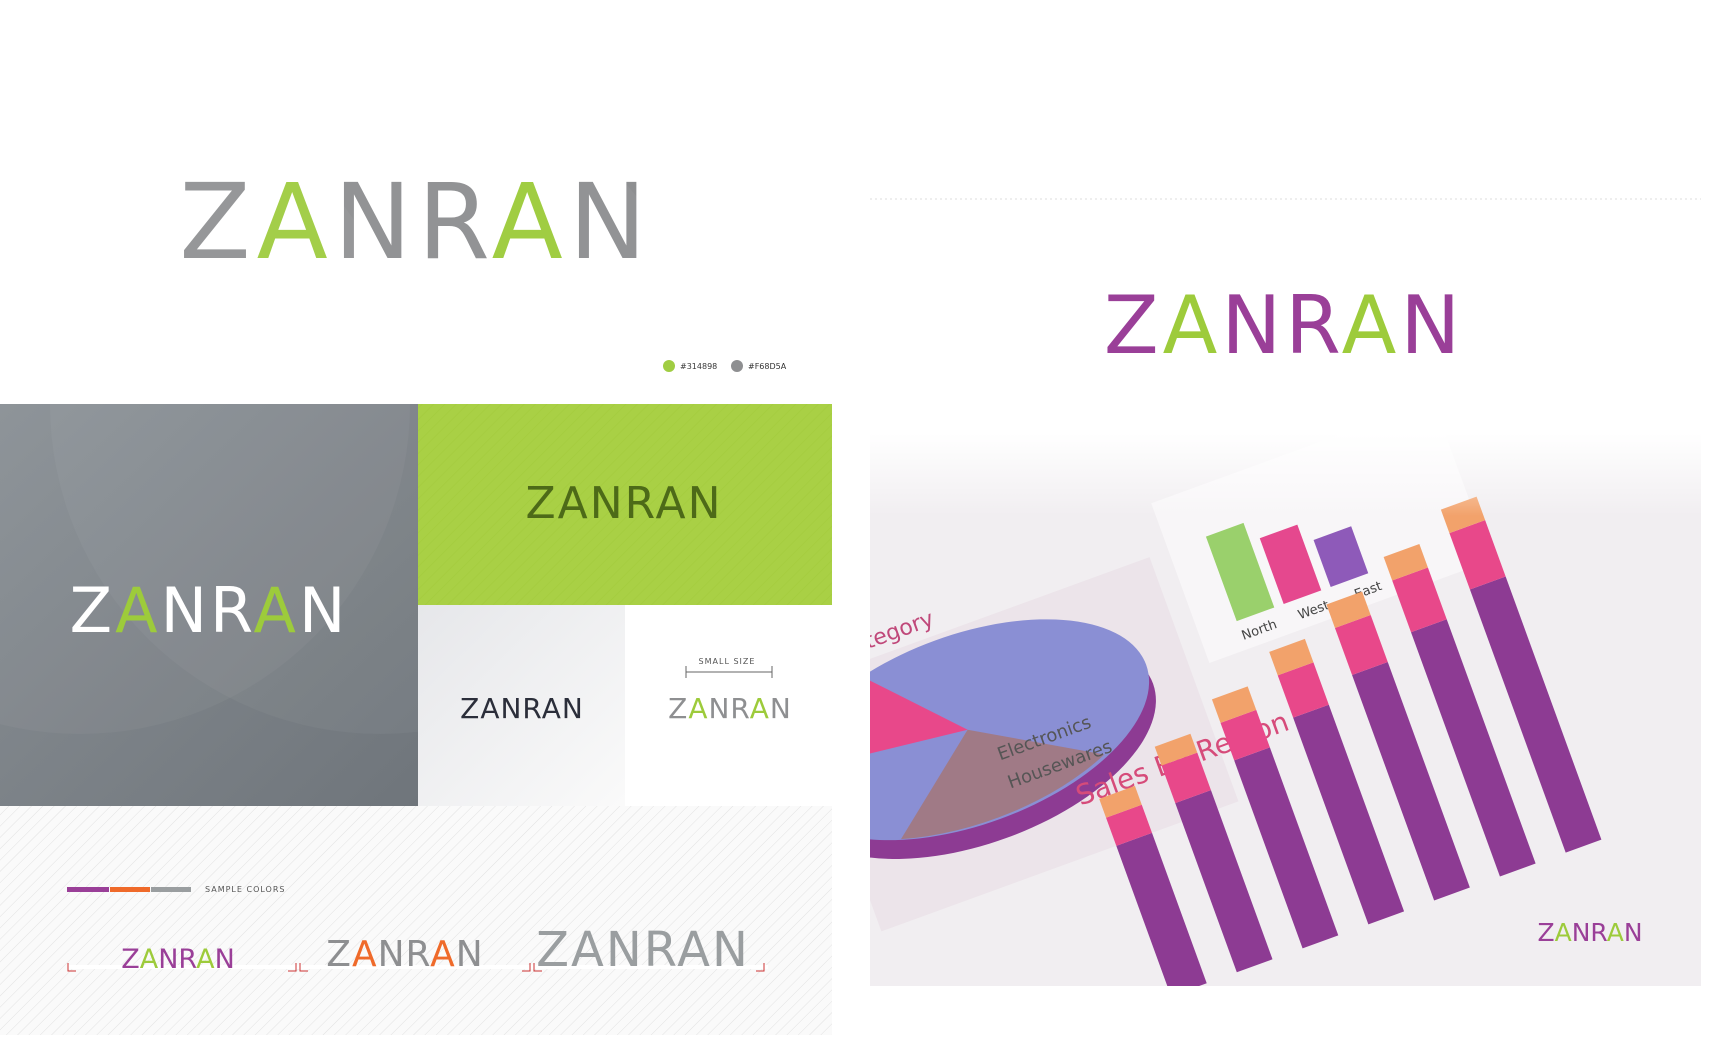  Describe the element at coordinates (767, 366) in the screenshot. I see `swatch-label: #F68D5A` at that location.